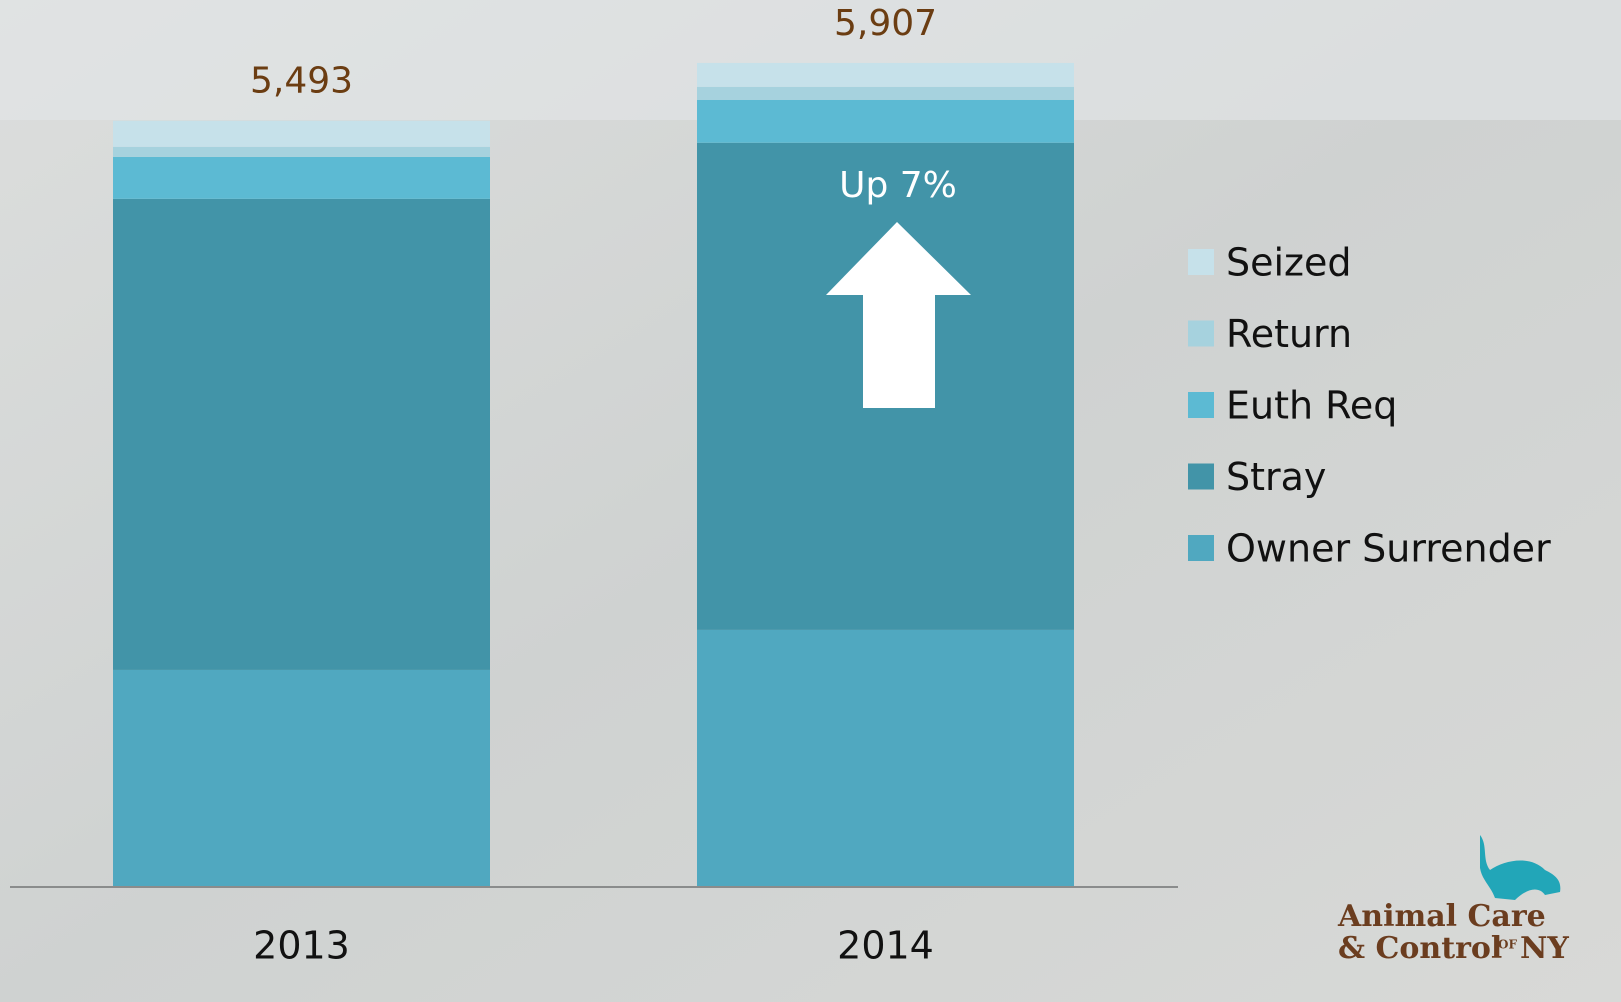 The image size is (1621, 1002). Describe the element at coordinates (1420, 948) in the screenshot. I see `logo-text: & Control` at that location.